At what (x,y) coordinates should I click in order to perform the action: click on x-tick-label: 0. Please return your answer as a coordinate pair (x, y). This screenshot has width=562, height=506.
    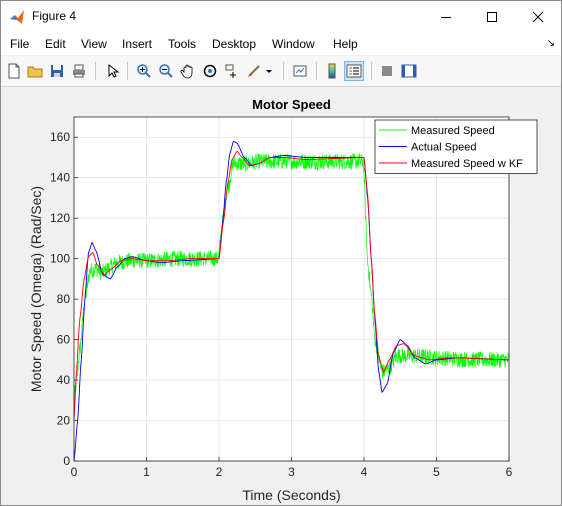
    Looking at the image, I should click on (74, 472).